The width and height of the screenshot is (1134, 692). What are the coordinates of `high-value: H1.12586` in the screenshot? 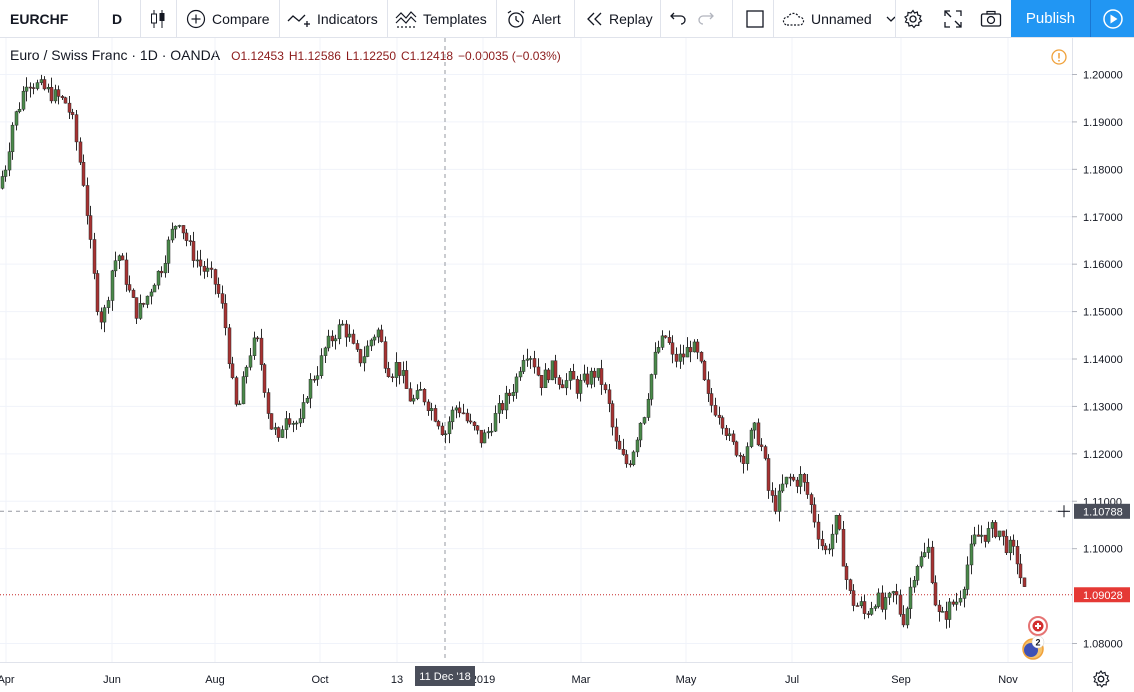 It's located at (314, 56).